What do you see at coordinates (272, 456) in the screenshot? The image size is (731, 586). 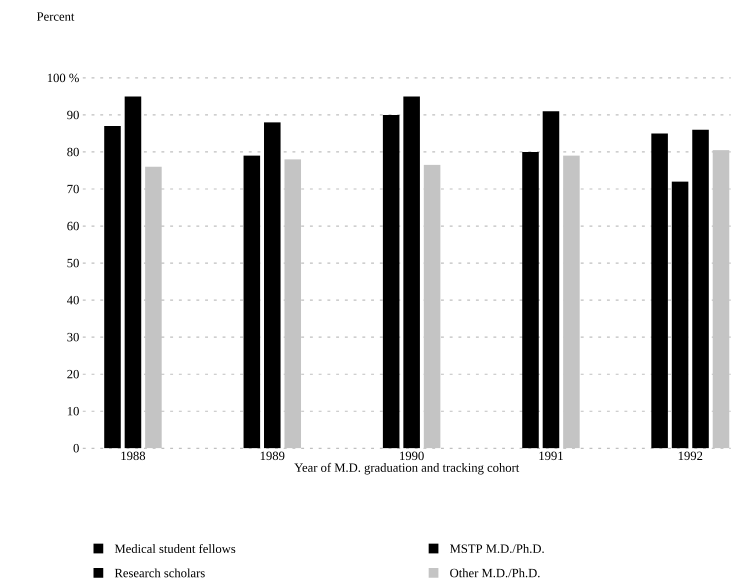 I see `x-tick-label: 1989` at bounding box center [272, 456].